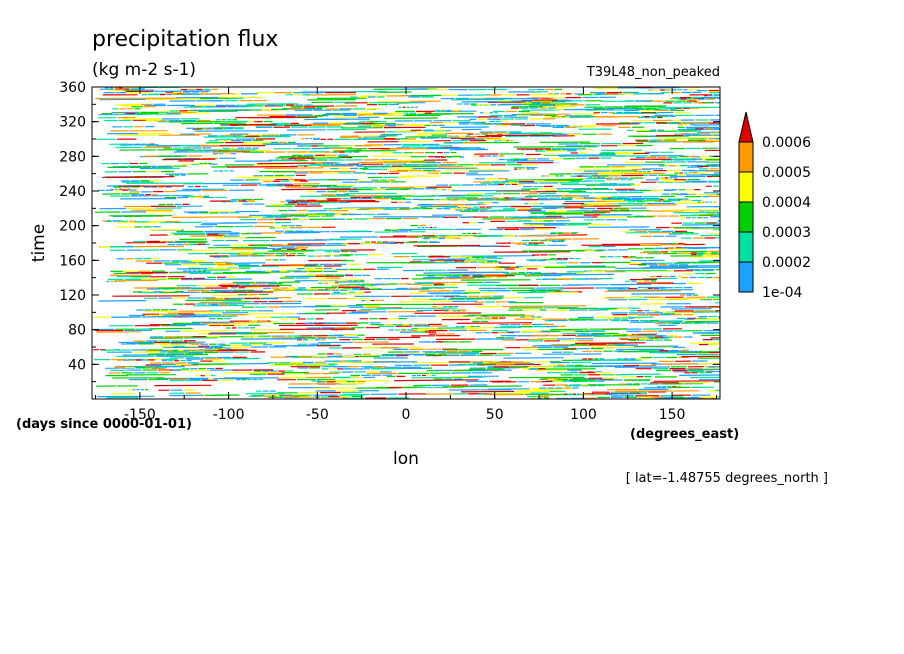  What do you see at coordinates (72, 123) in the screenshot?
I see `y-tick-label: 320` at bounding box center [72, 123].